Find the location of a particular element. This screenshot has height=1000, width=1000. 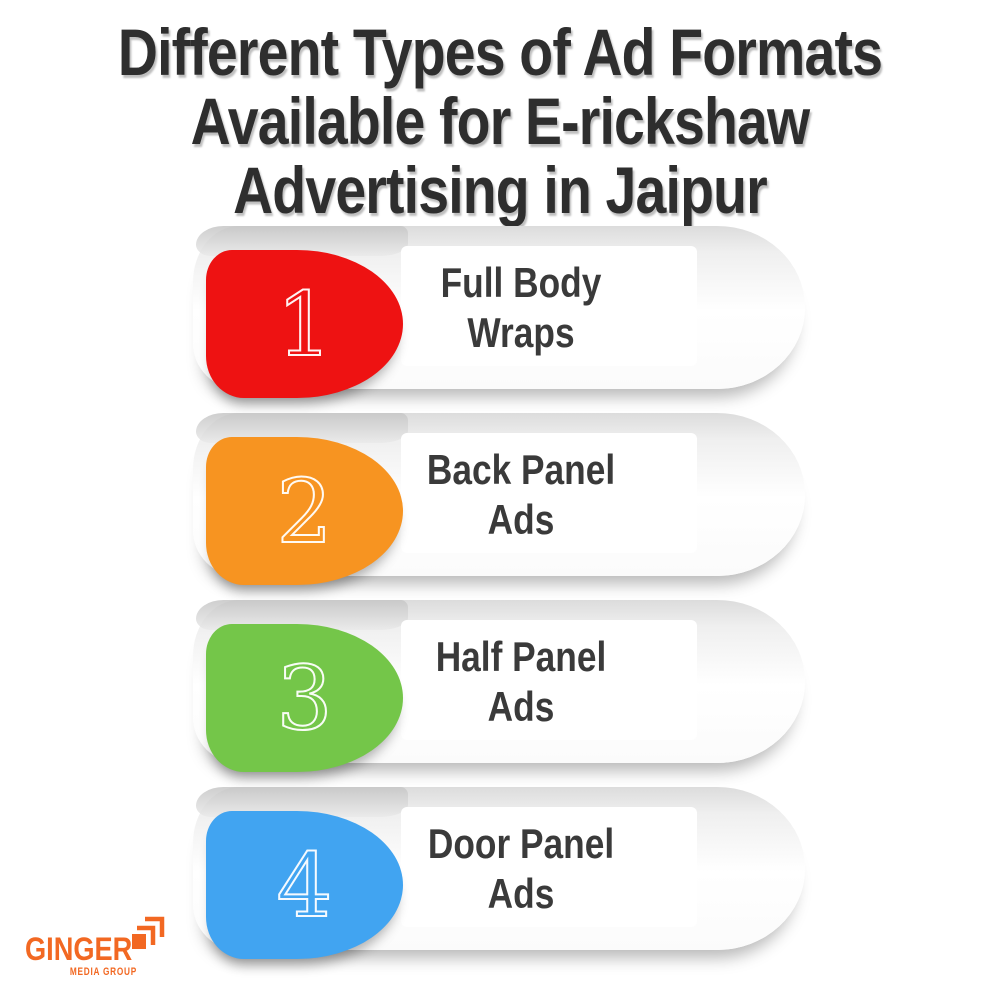

title-line-3: Advertising in Jaipur is located at coordinates (500, 190).